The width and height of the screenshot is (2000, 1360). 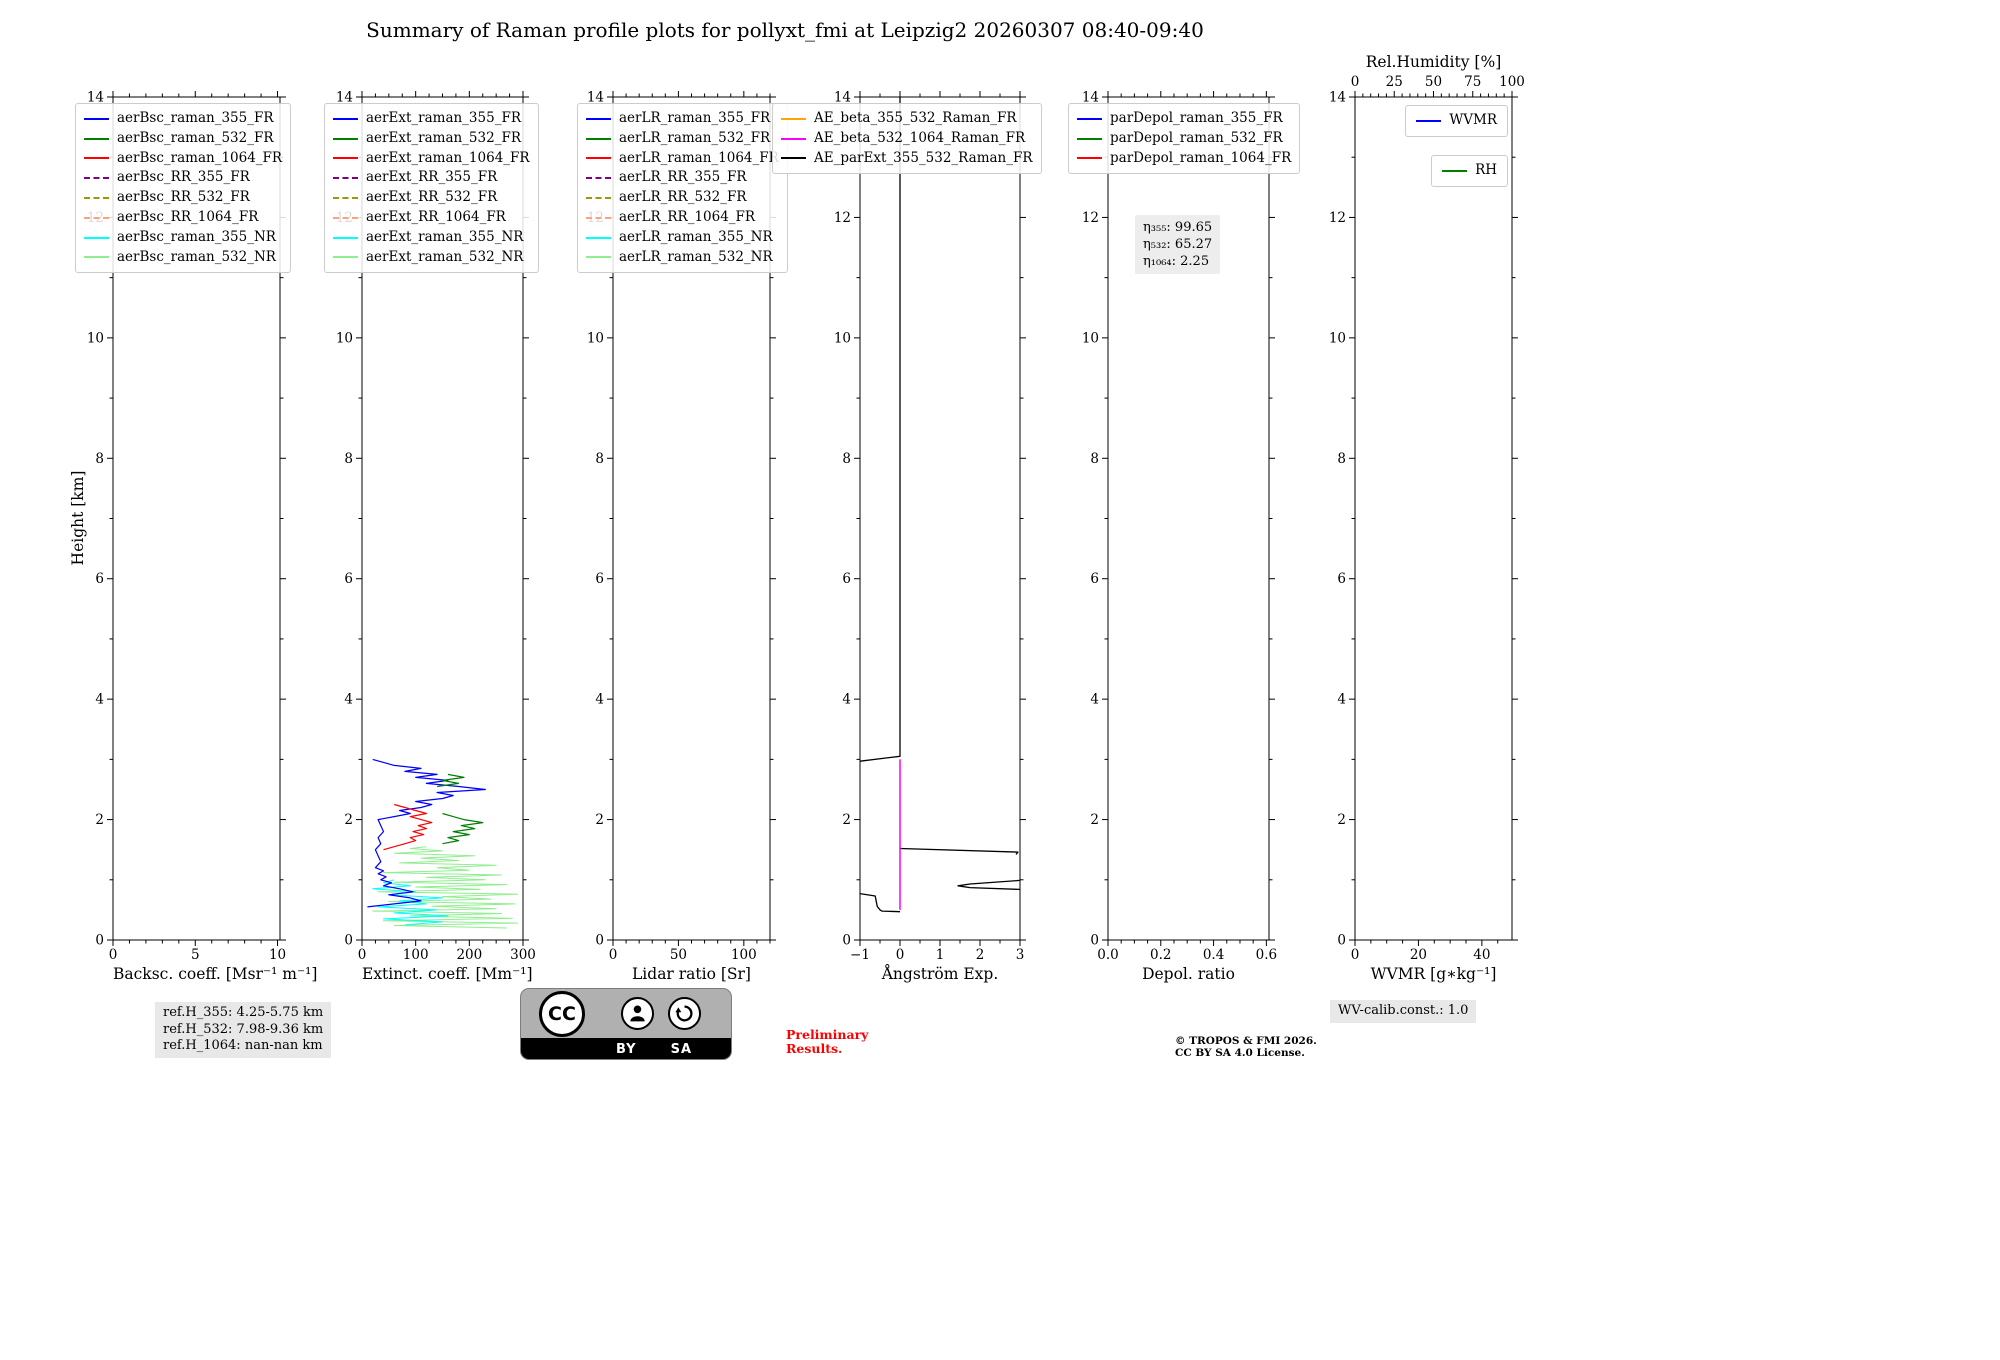 What do you see at coordinates (682, 159) in the screenshot?
I see `legend-item: aerLR_raman_1064_FR` at bounding box center [682, 159].